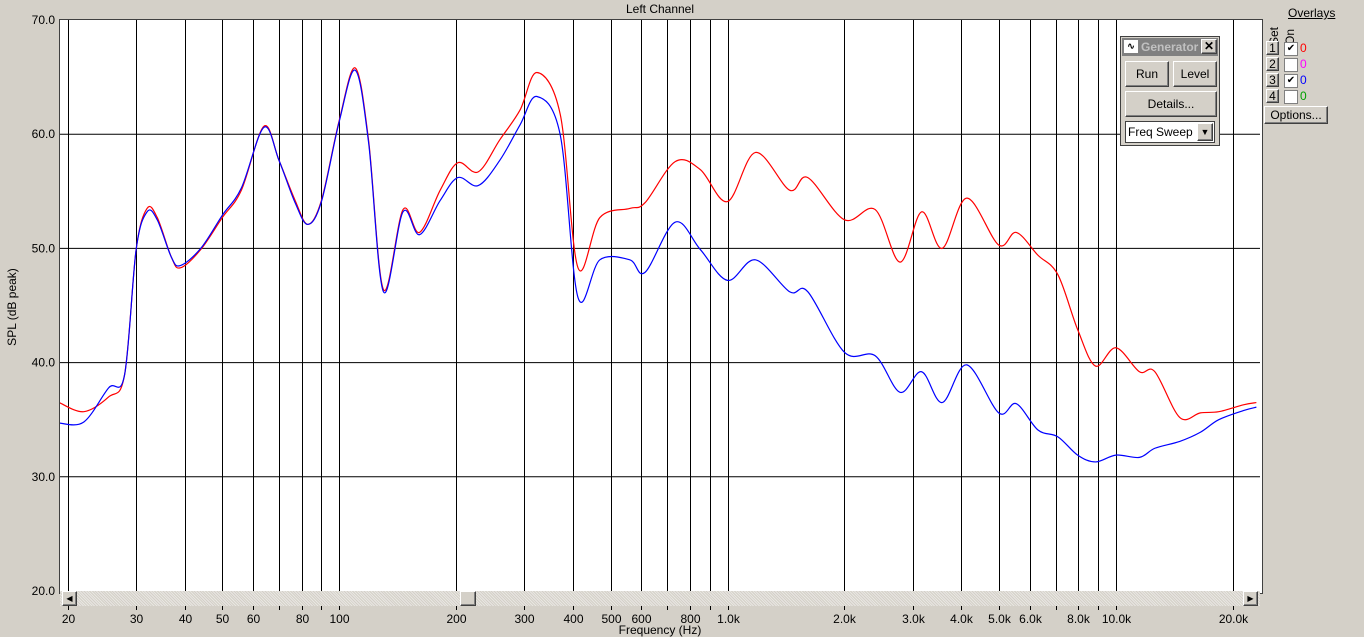 This screenshot has height=637, width=1364. I want to click on chart-title: Left Channel, so click(660, 9).